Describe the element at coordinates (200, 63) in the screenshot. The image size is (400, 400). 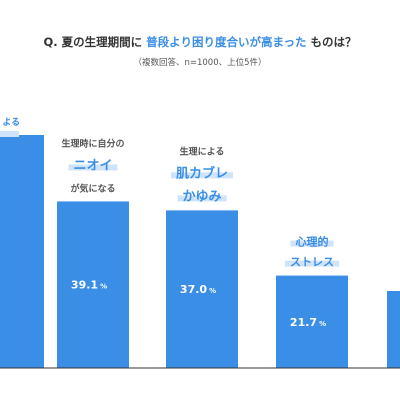
I see `chart-subtitle: （複数回答、n=1000、上位5件）` at that location.